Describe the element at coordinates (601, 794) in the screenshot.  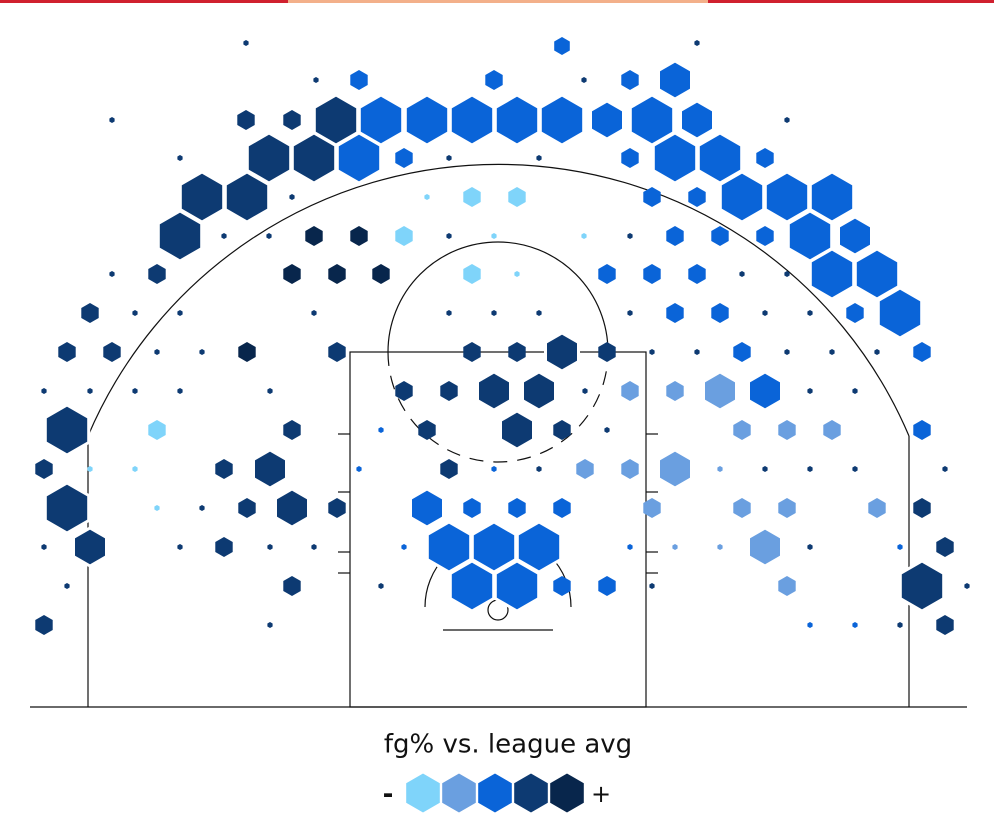
I see `legend-high: +` at that location.